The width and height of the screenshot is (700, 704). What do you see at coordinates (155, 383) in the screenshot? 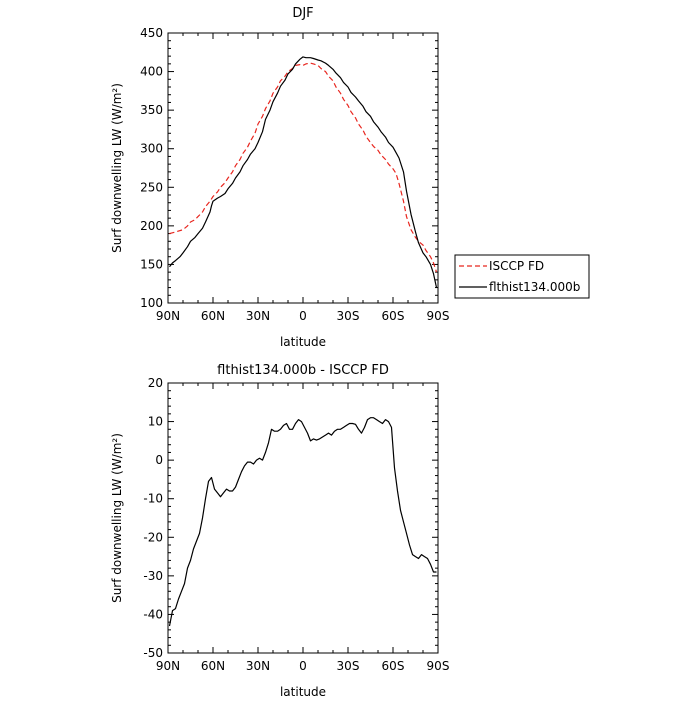
I see `chart-bottom-y-tick-label: 20` at bounding box center [155, 383].